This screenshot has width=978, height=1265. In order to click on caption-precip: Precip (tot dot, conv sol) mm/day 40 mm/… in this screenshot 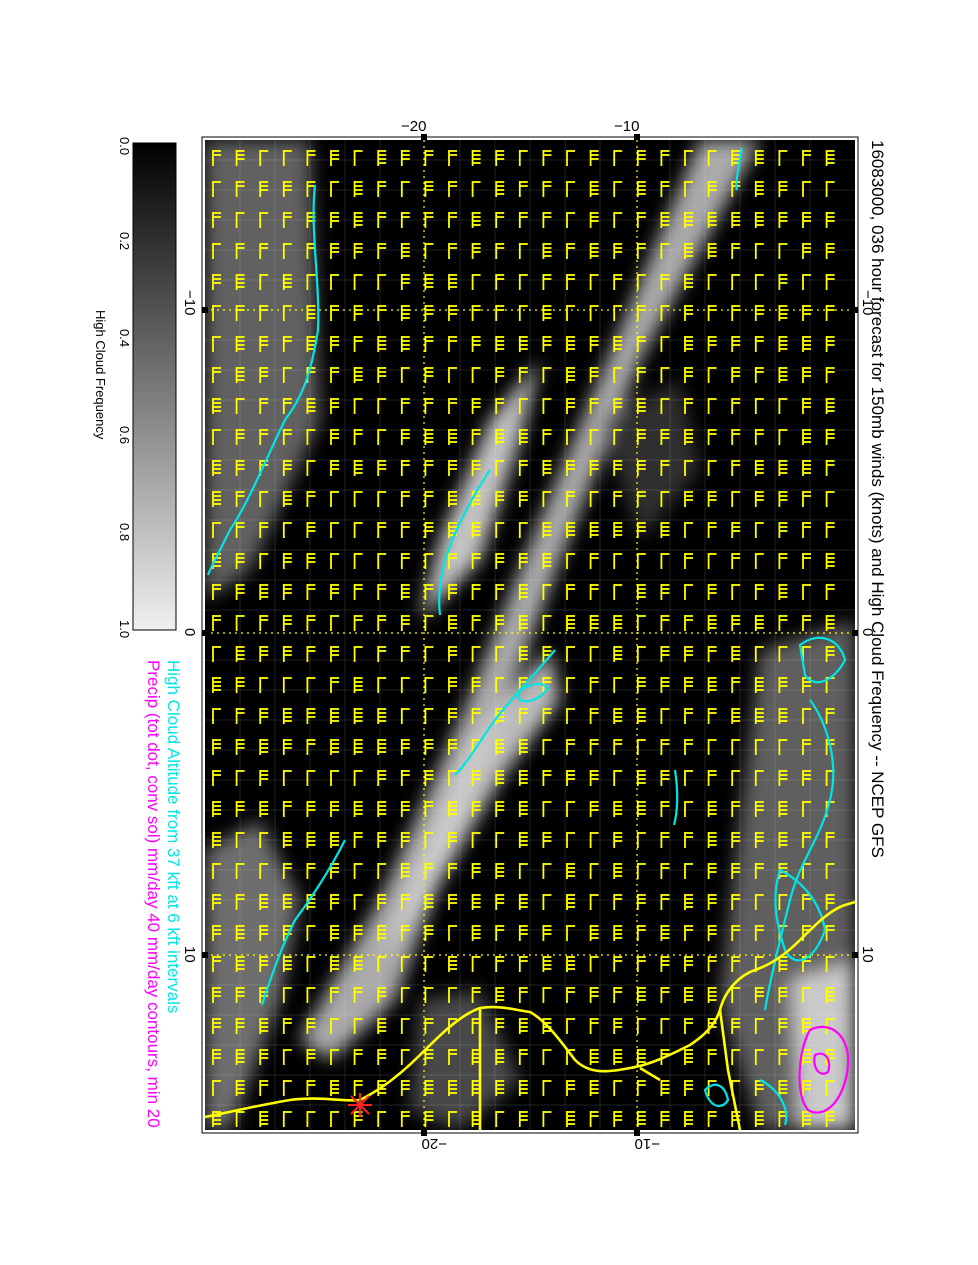, I will do `click(153, 894)`.